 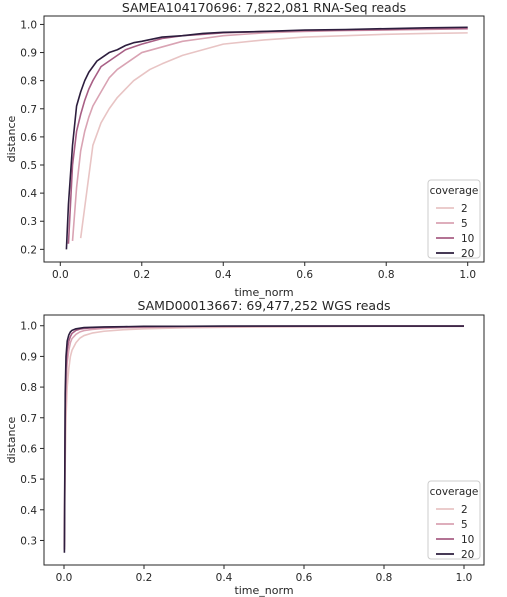 I want to click on chart-2-legend-label-5: 5, so click(x=464, y=525).